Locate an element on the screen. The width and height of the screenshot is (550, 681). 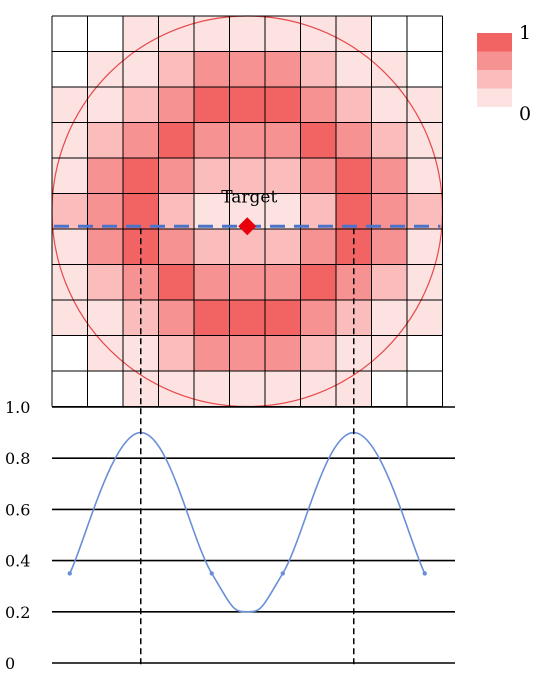
legend is located at coordinates (494, 70).